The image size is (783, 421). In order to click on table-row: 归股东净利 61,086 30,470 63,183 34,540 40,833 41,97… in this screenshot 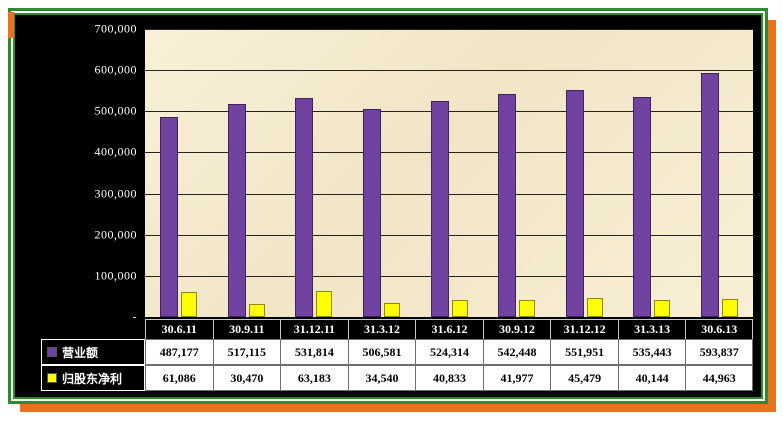, I will do `click(397, 378)`.